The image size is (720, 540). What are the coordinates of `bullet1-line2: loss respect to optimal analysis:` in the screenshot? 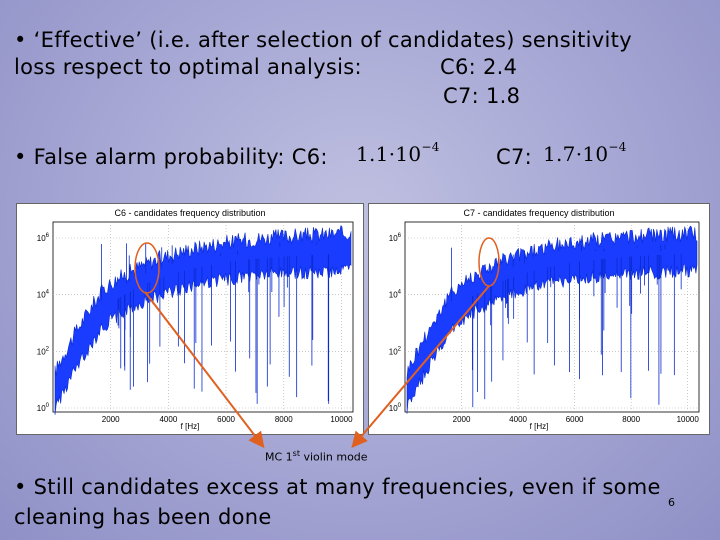 It's located at (188, 67).